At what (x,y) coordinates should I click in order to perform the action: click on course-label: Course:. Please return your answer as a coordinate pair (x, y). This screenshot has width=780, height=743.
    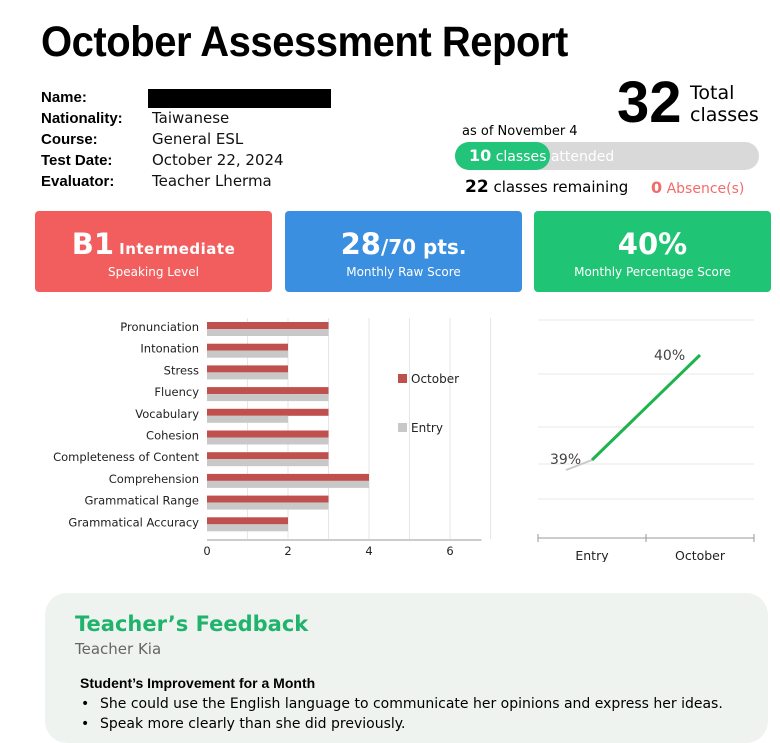
    Looking at the image, I should click on (69, 139).